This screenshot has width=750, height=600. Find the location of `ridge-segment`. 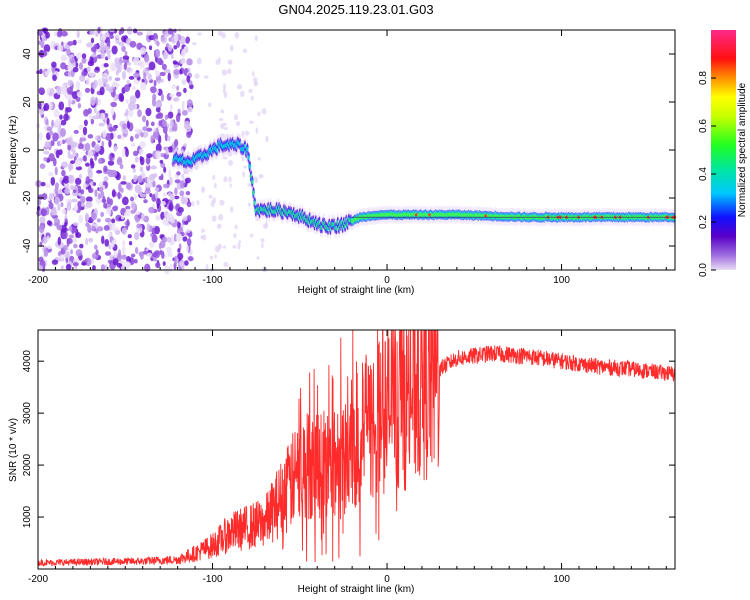

ridge-segment is located at coordinates (253, 193).